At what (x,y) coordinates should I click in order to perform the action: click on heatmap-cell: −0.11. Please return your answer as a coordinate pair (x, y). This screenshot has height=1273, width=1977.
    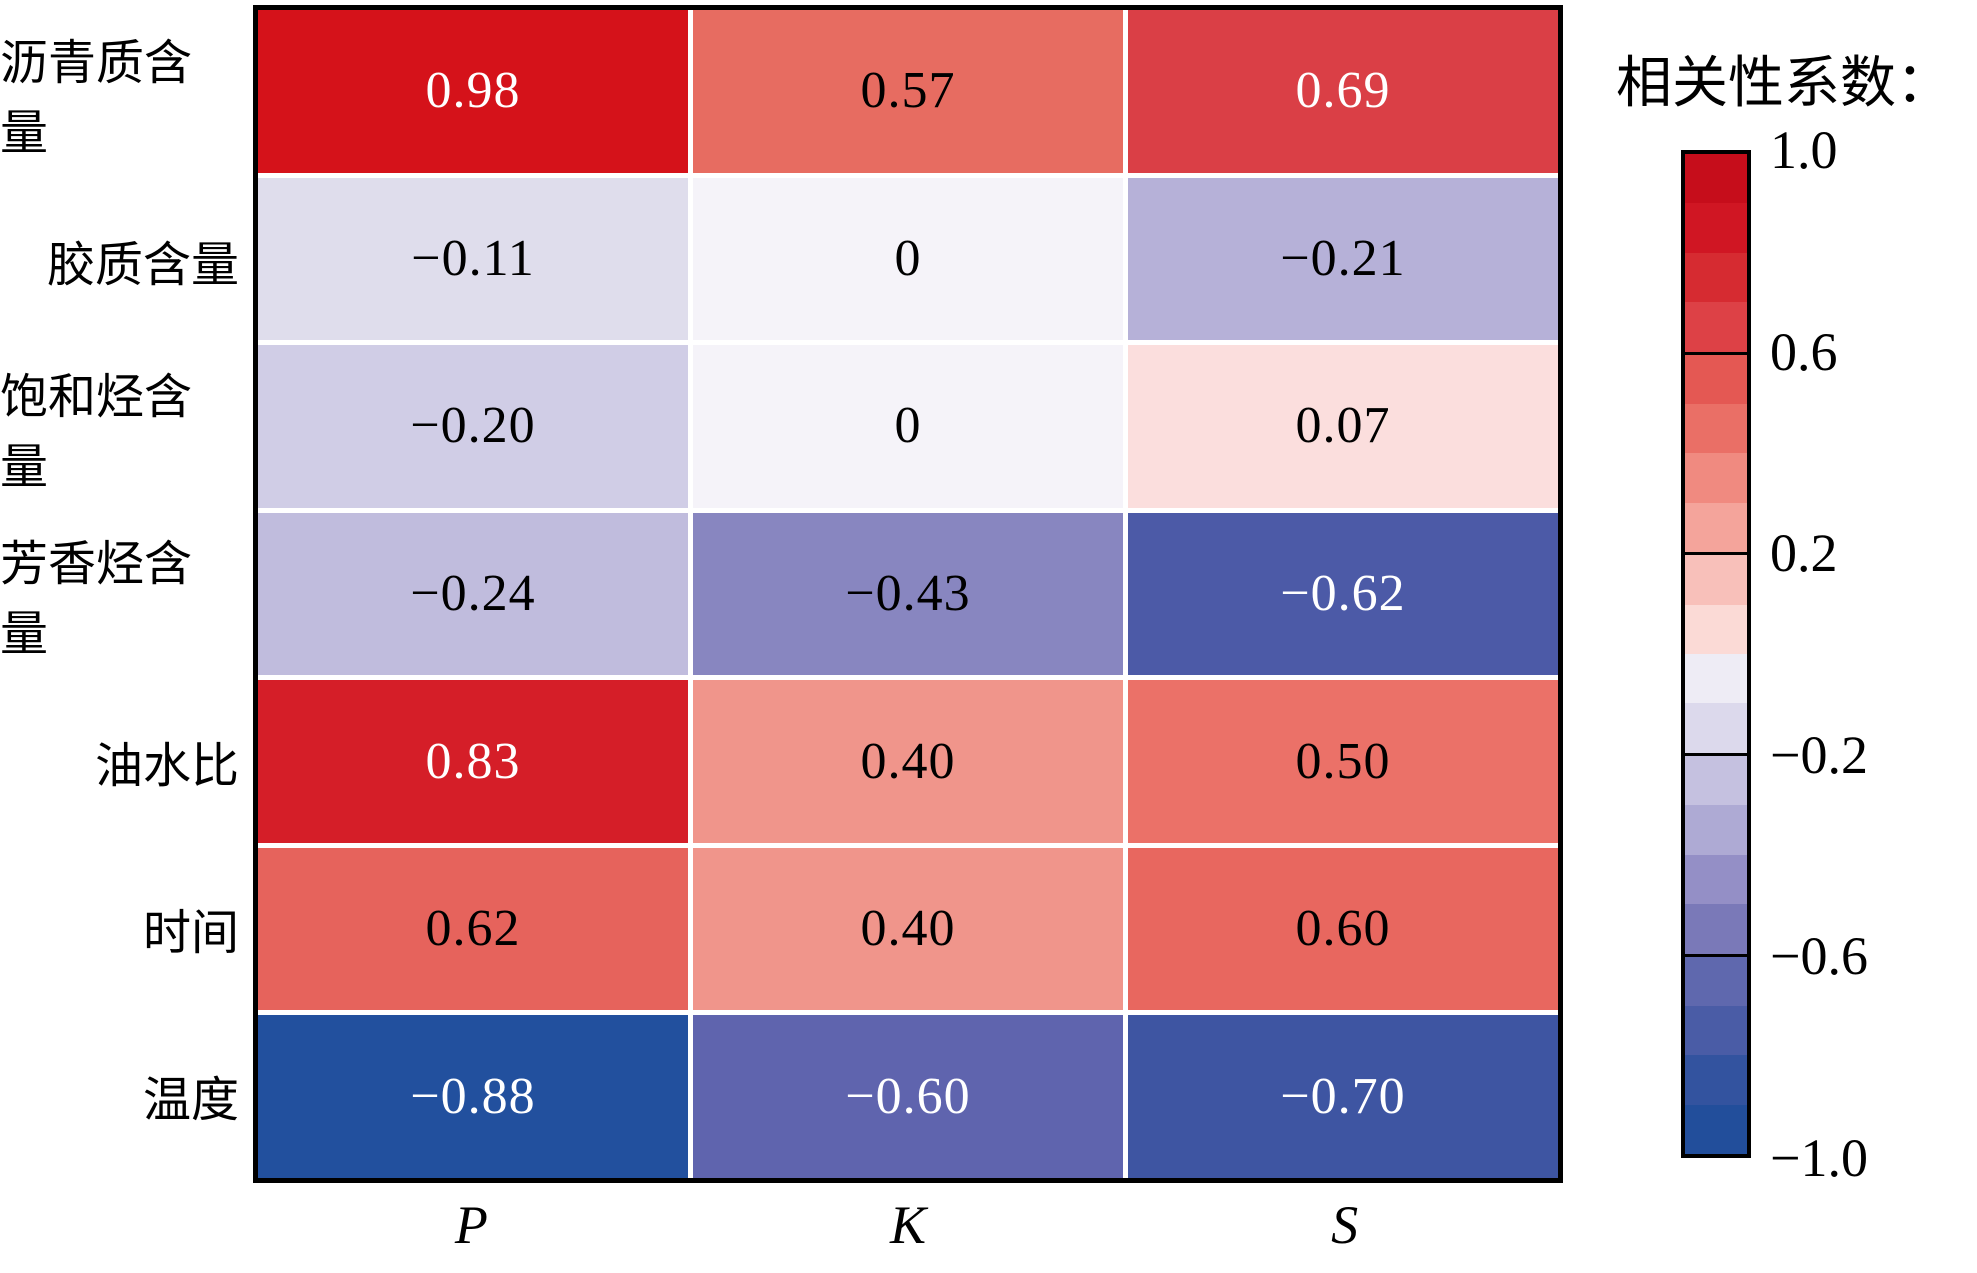
    Looking at the image, I should click on (473, 259).